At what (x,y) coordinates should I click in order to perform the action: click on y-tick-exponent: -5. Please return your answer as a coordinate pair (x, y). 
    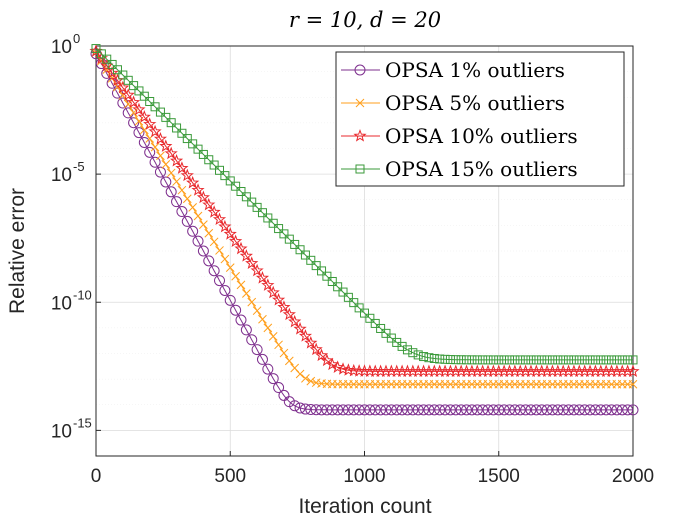
    Looking at the image, I should click on (79, 166).